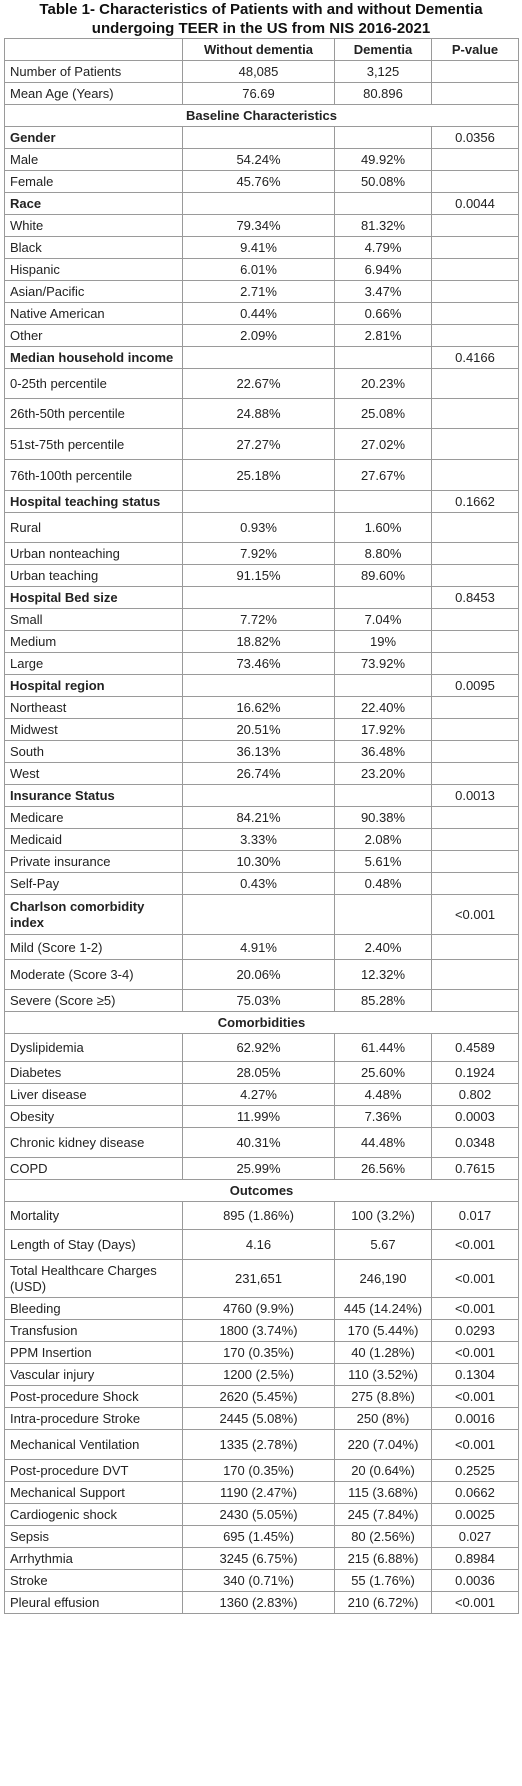 Image resolution: width=522 pixels, height=1786 pixels. What do you see at coordinates (93, 159) in the screenshot?
I see `row-label: Male` at bounding box center [93, 159].